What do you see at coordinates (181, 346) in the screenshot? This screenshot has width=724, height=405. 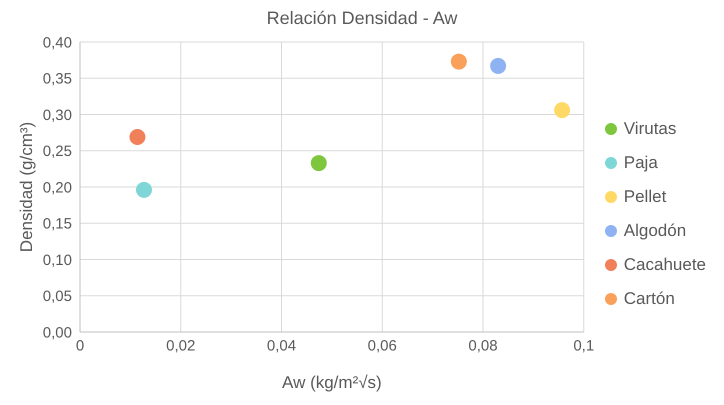 I see `x-tick-label: 0,02` at bounding box center [181, 346].